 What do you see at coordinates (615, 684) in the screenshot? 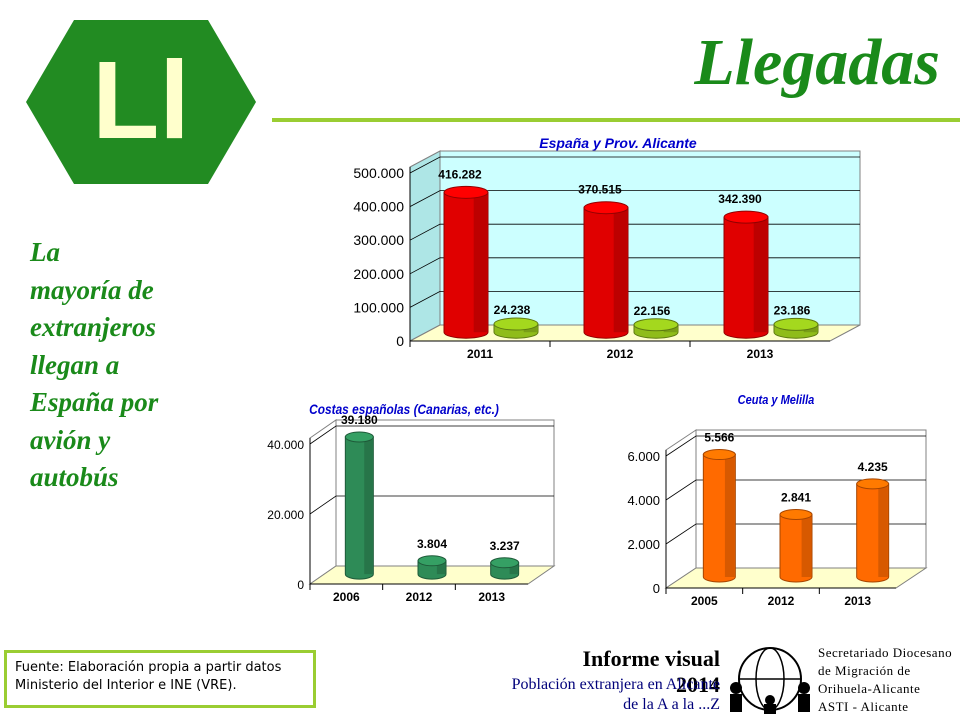
I see `footer-subtitle: Población extranjera en Alicante` at bounding box center [615, 684].